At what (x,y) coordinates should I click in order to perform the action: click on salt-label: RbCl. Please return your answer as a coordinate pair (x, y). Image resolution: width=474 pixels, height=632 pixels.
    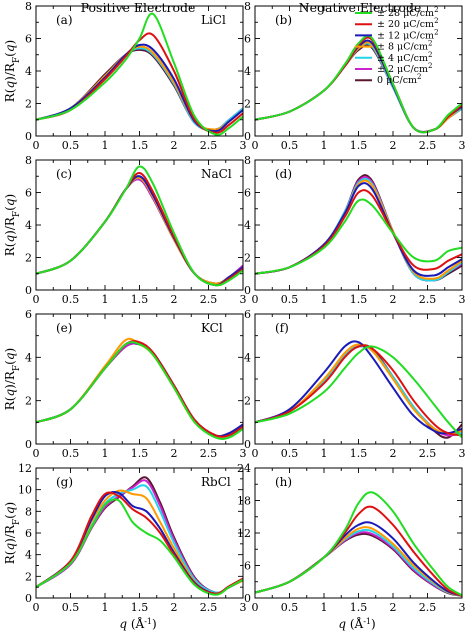
    Looking at the image, I should click on (216, 482).